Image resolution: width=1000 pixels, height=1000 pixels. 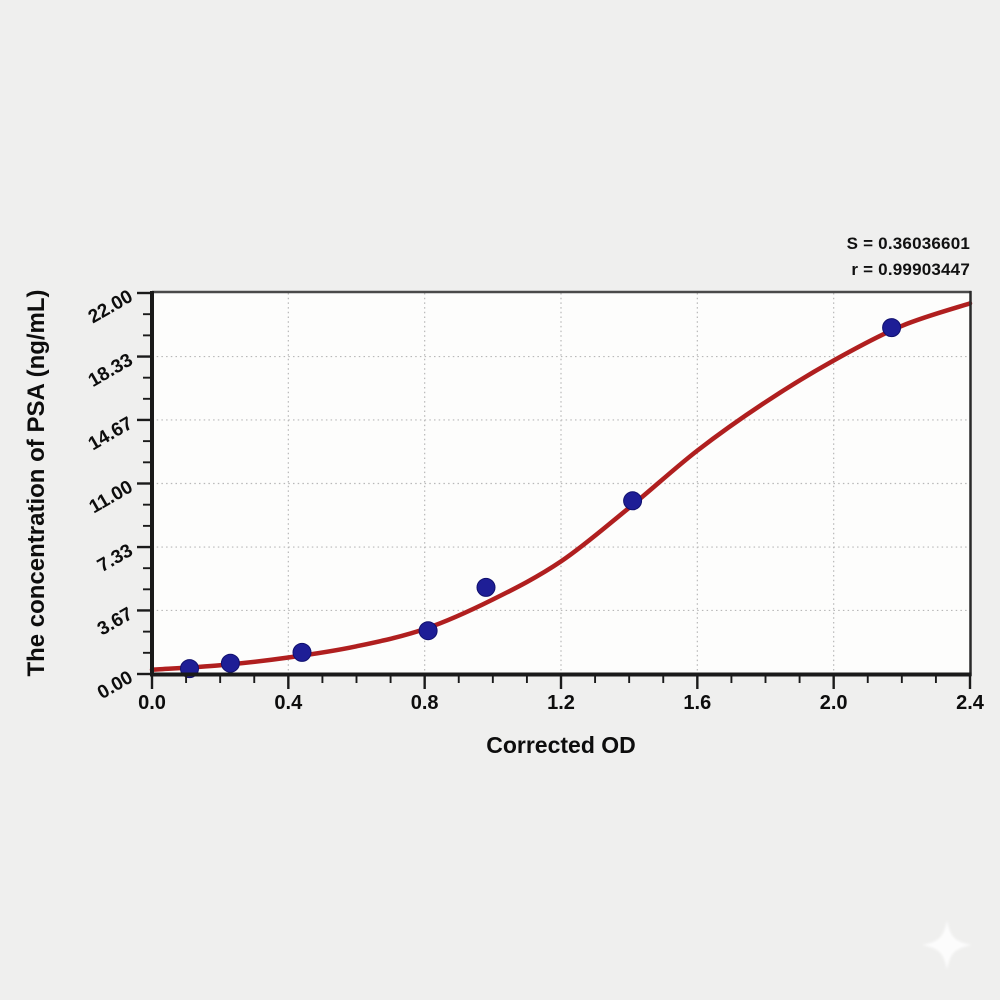 What do you see at coordinates (947, 945) in the screenshot?
I see `sparkle-watermark-icon` at bounding box center [947, 945].